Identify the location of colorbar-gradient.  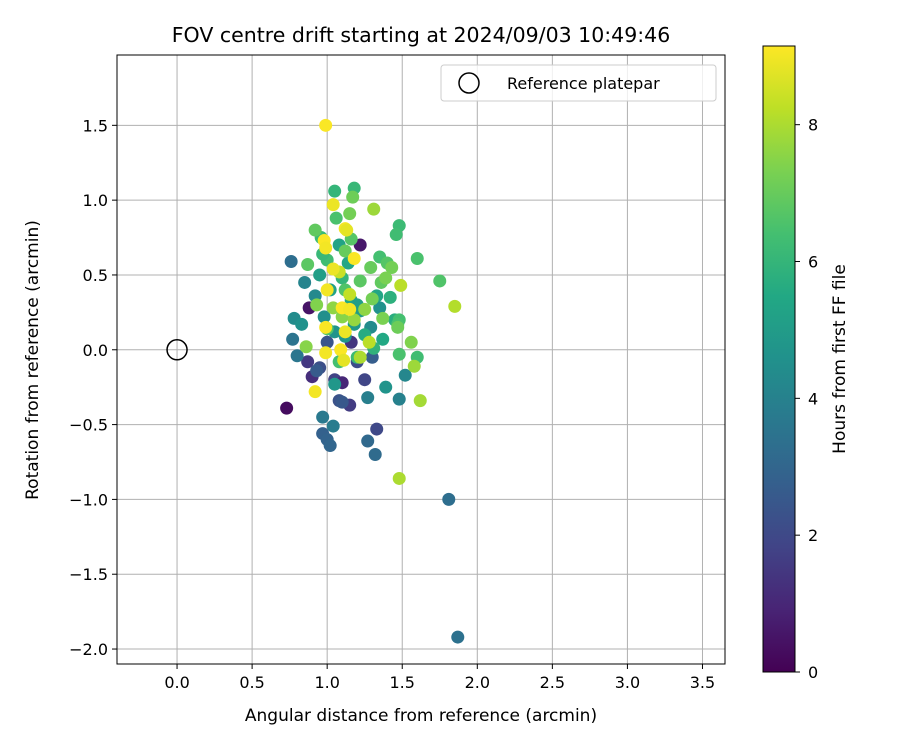
(779, 359).